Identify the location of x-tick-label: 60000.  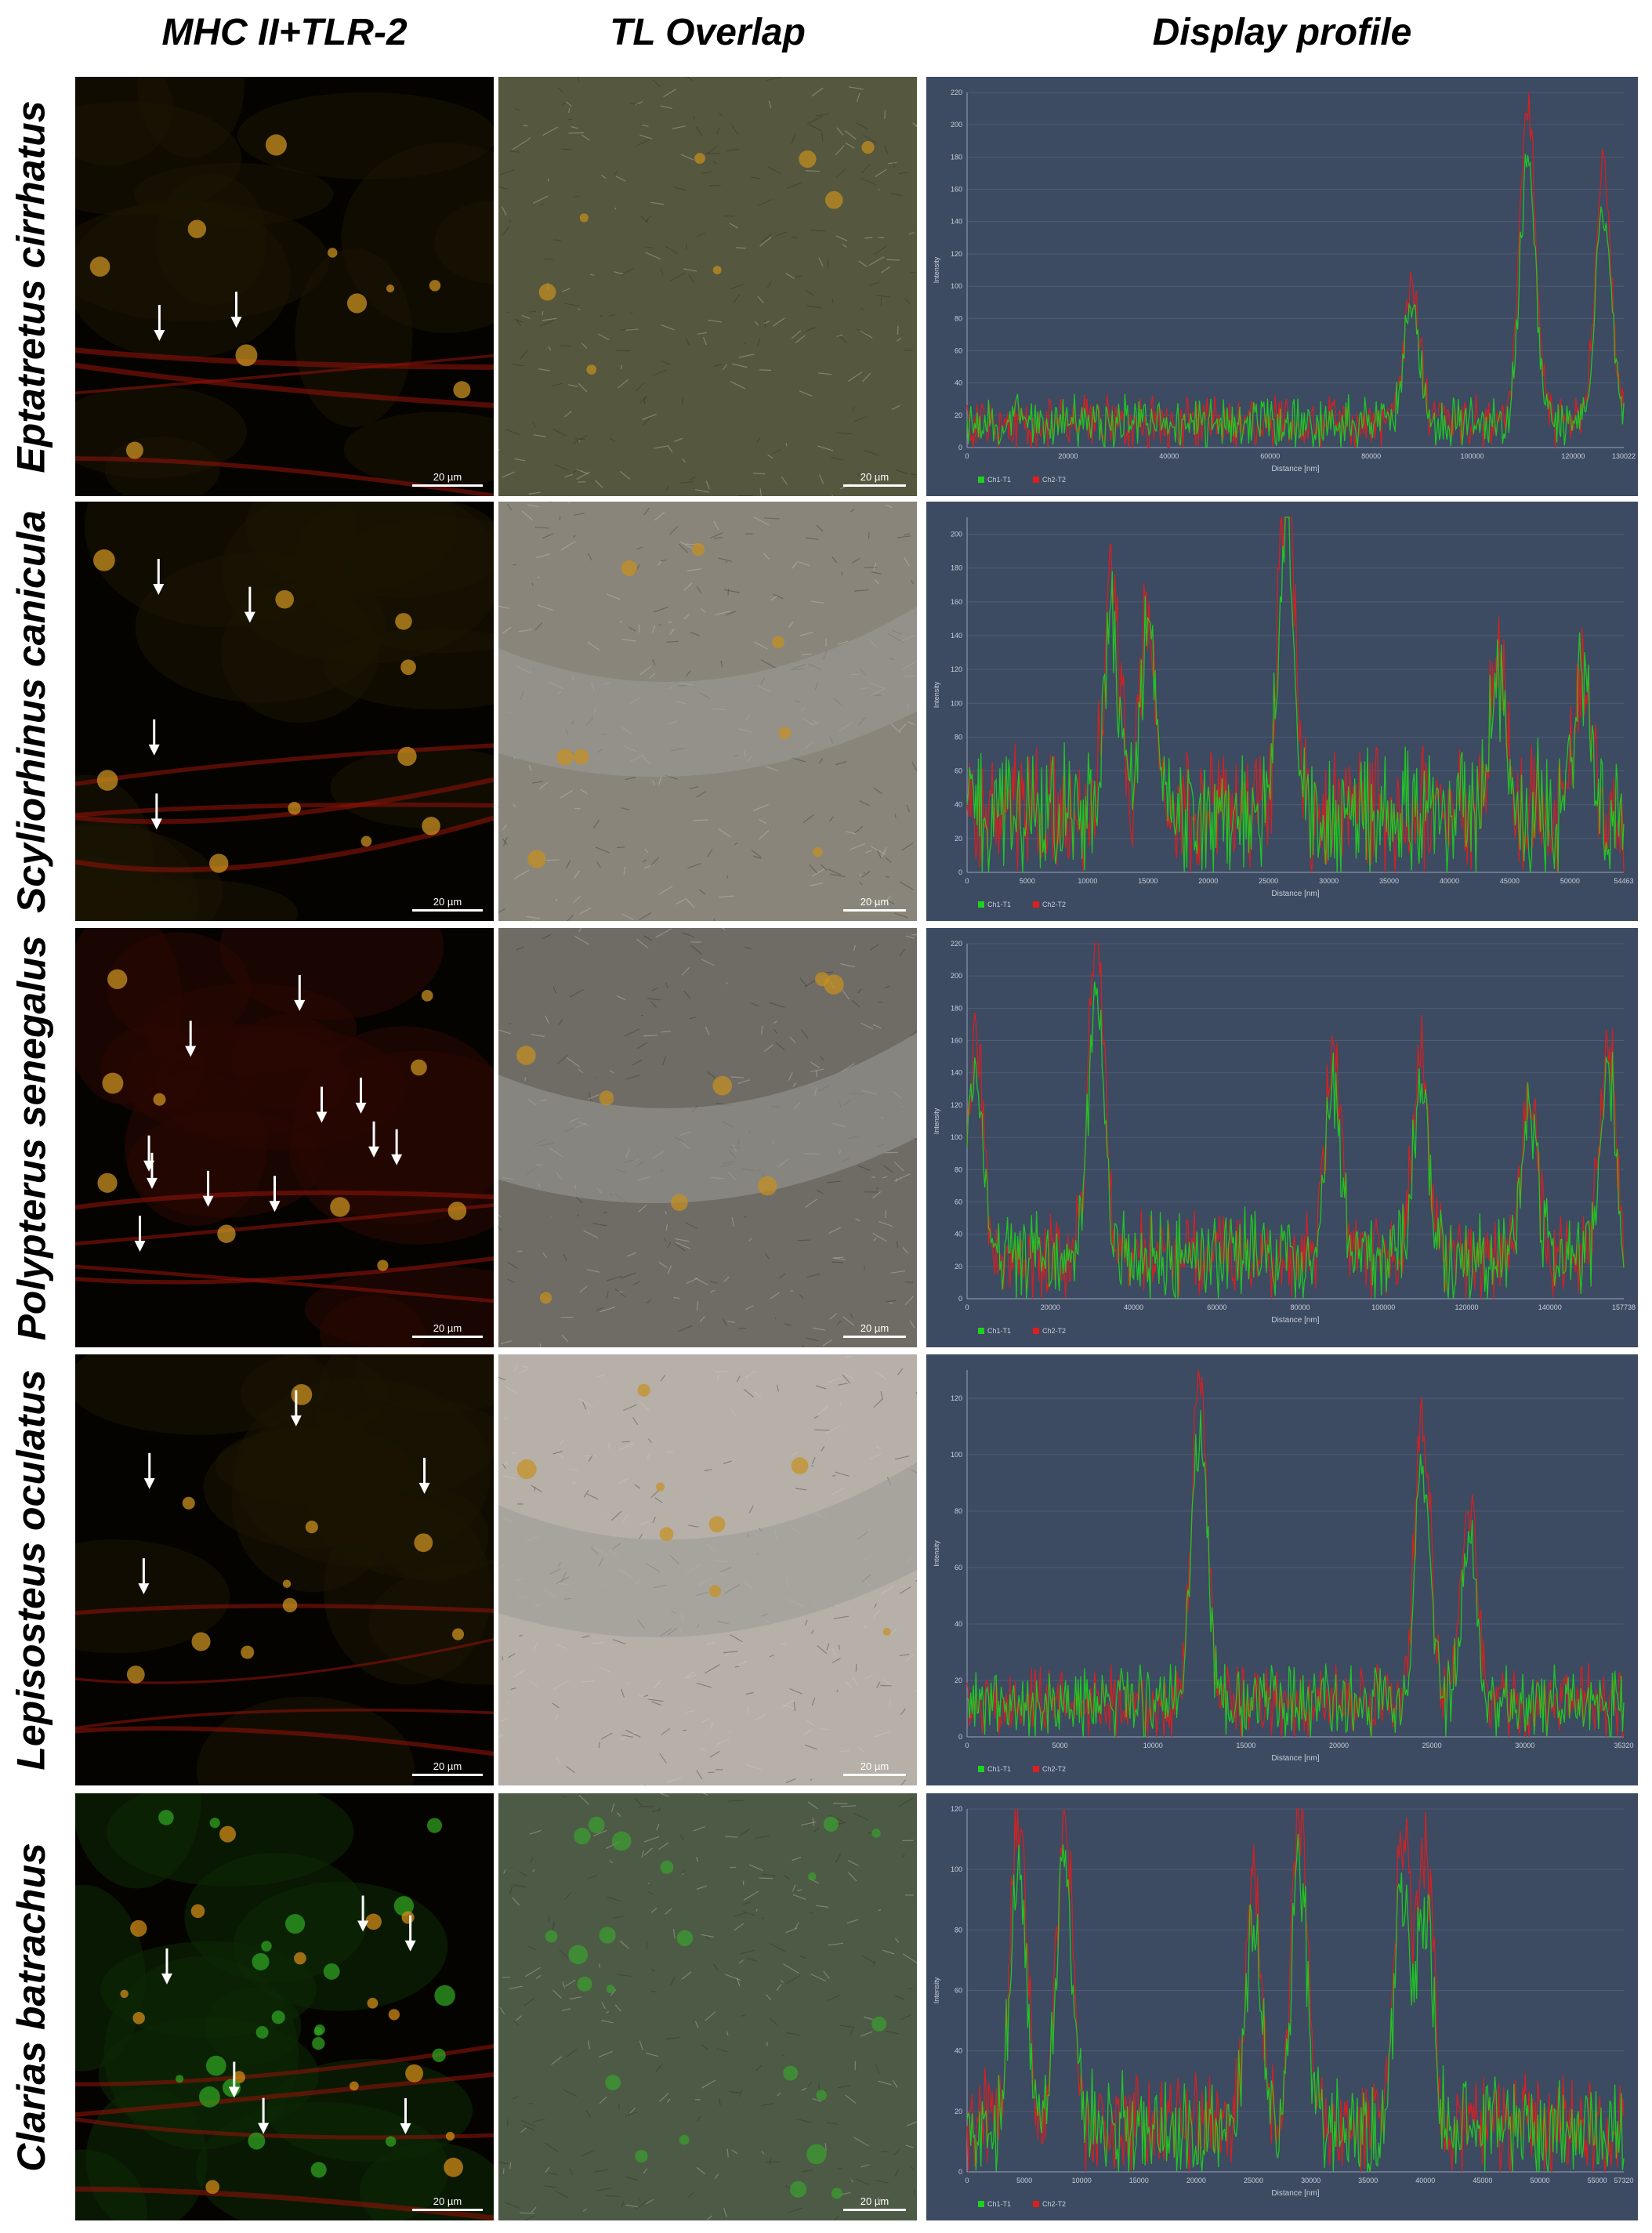
(1216, 1307).